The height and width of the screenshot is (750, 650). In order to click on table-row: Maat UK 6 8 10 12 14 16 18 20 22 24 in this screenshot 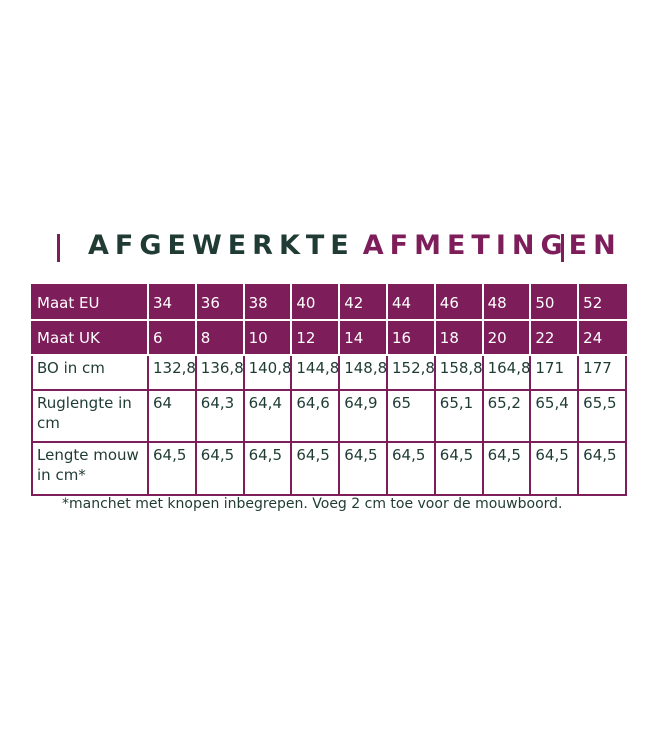, I will do `click(329, 337)`.